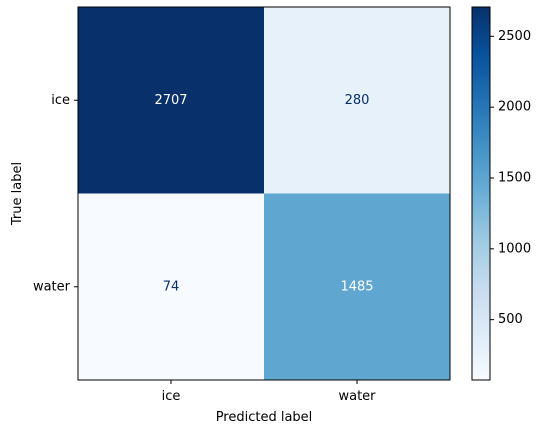  What do you see at coordinates (264, 417) in the screenshot?
I see `x-axis-label: Predicted label` at bounding box center [264, 417].